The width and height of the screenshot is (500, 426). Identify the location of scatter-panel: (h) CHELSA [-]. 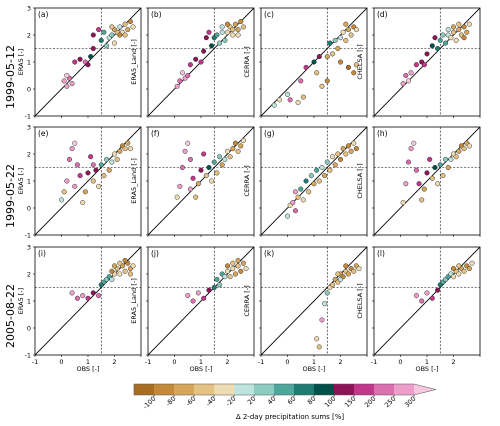
(418, 181).